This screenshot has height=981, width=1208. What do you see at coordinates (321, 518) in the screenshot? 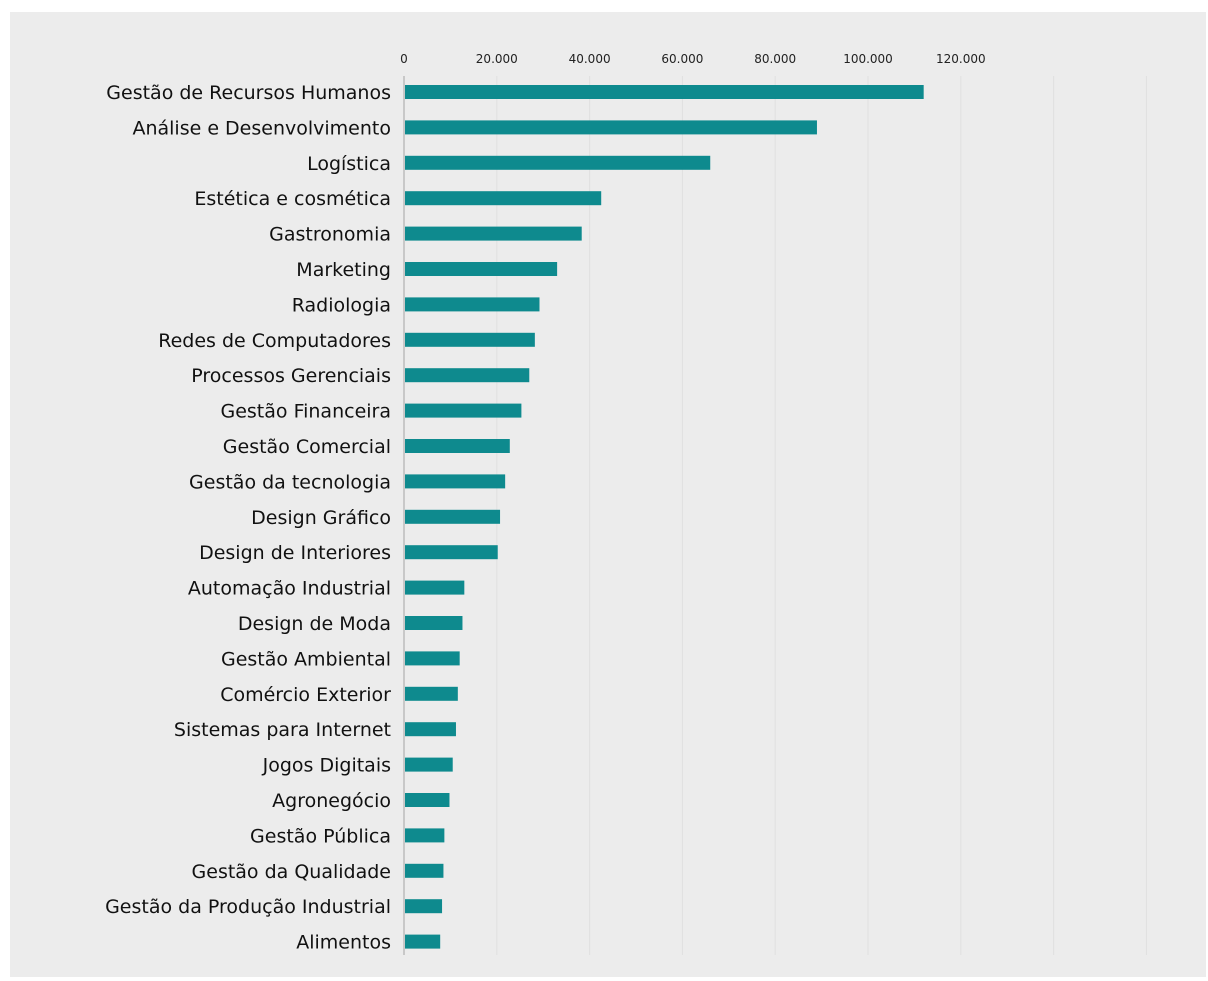
I see `category-label: Design Gráfico` at bounding box center [321, 518].